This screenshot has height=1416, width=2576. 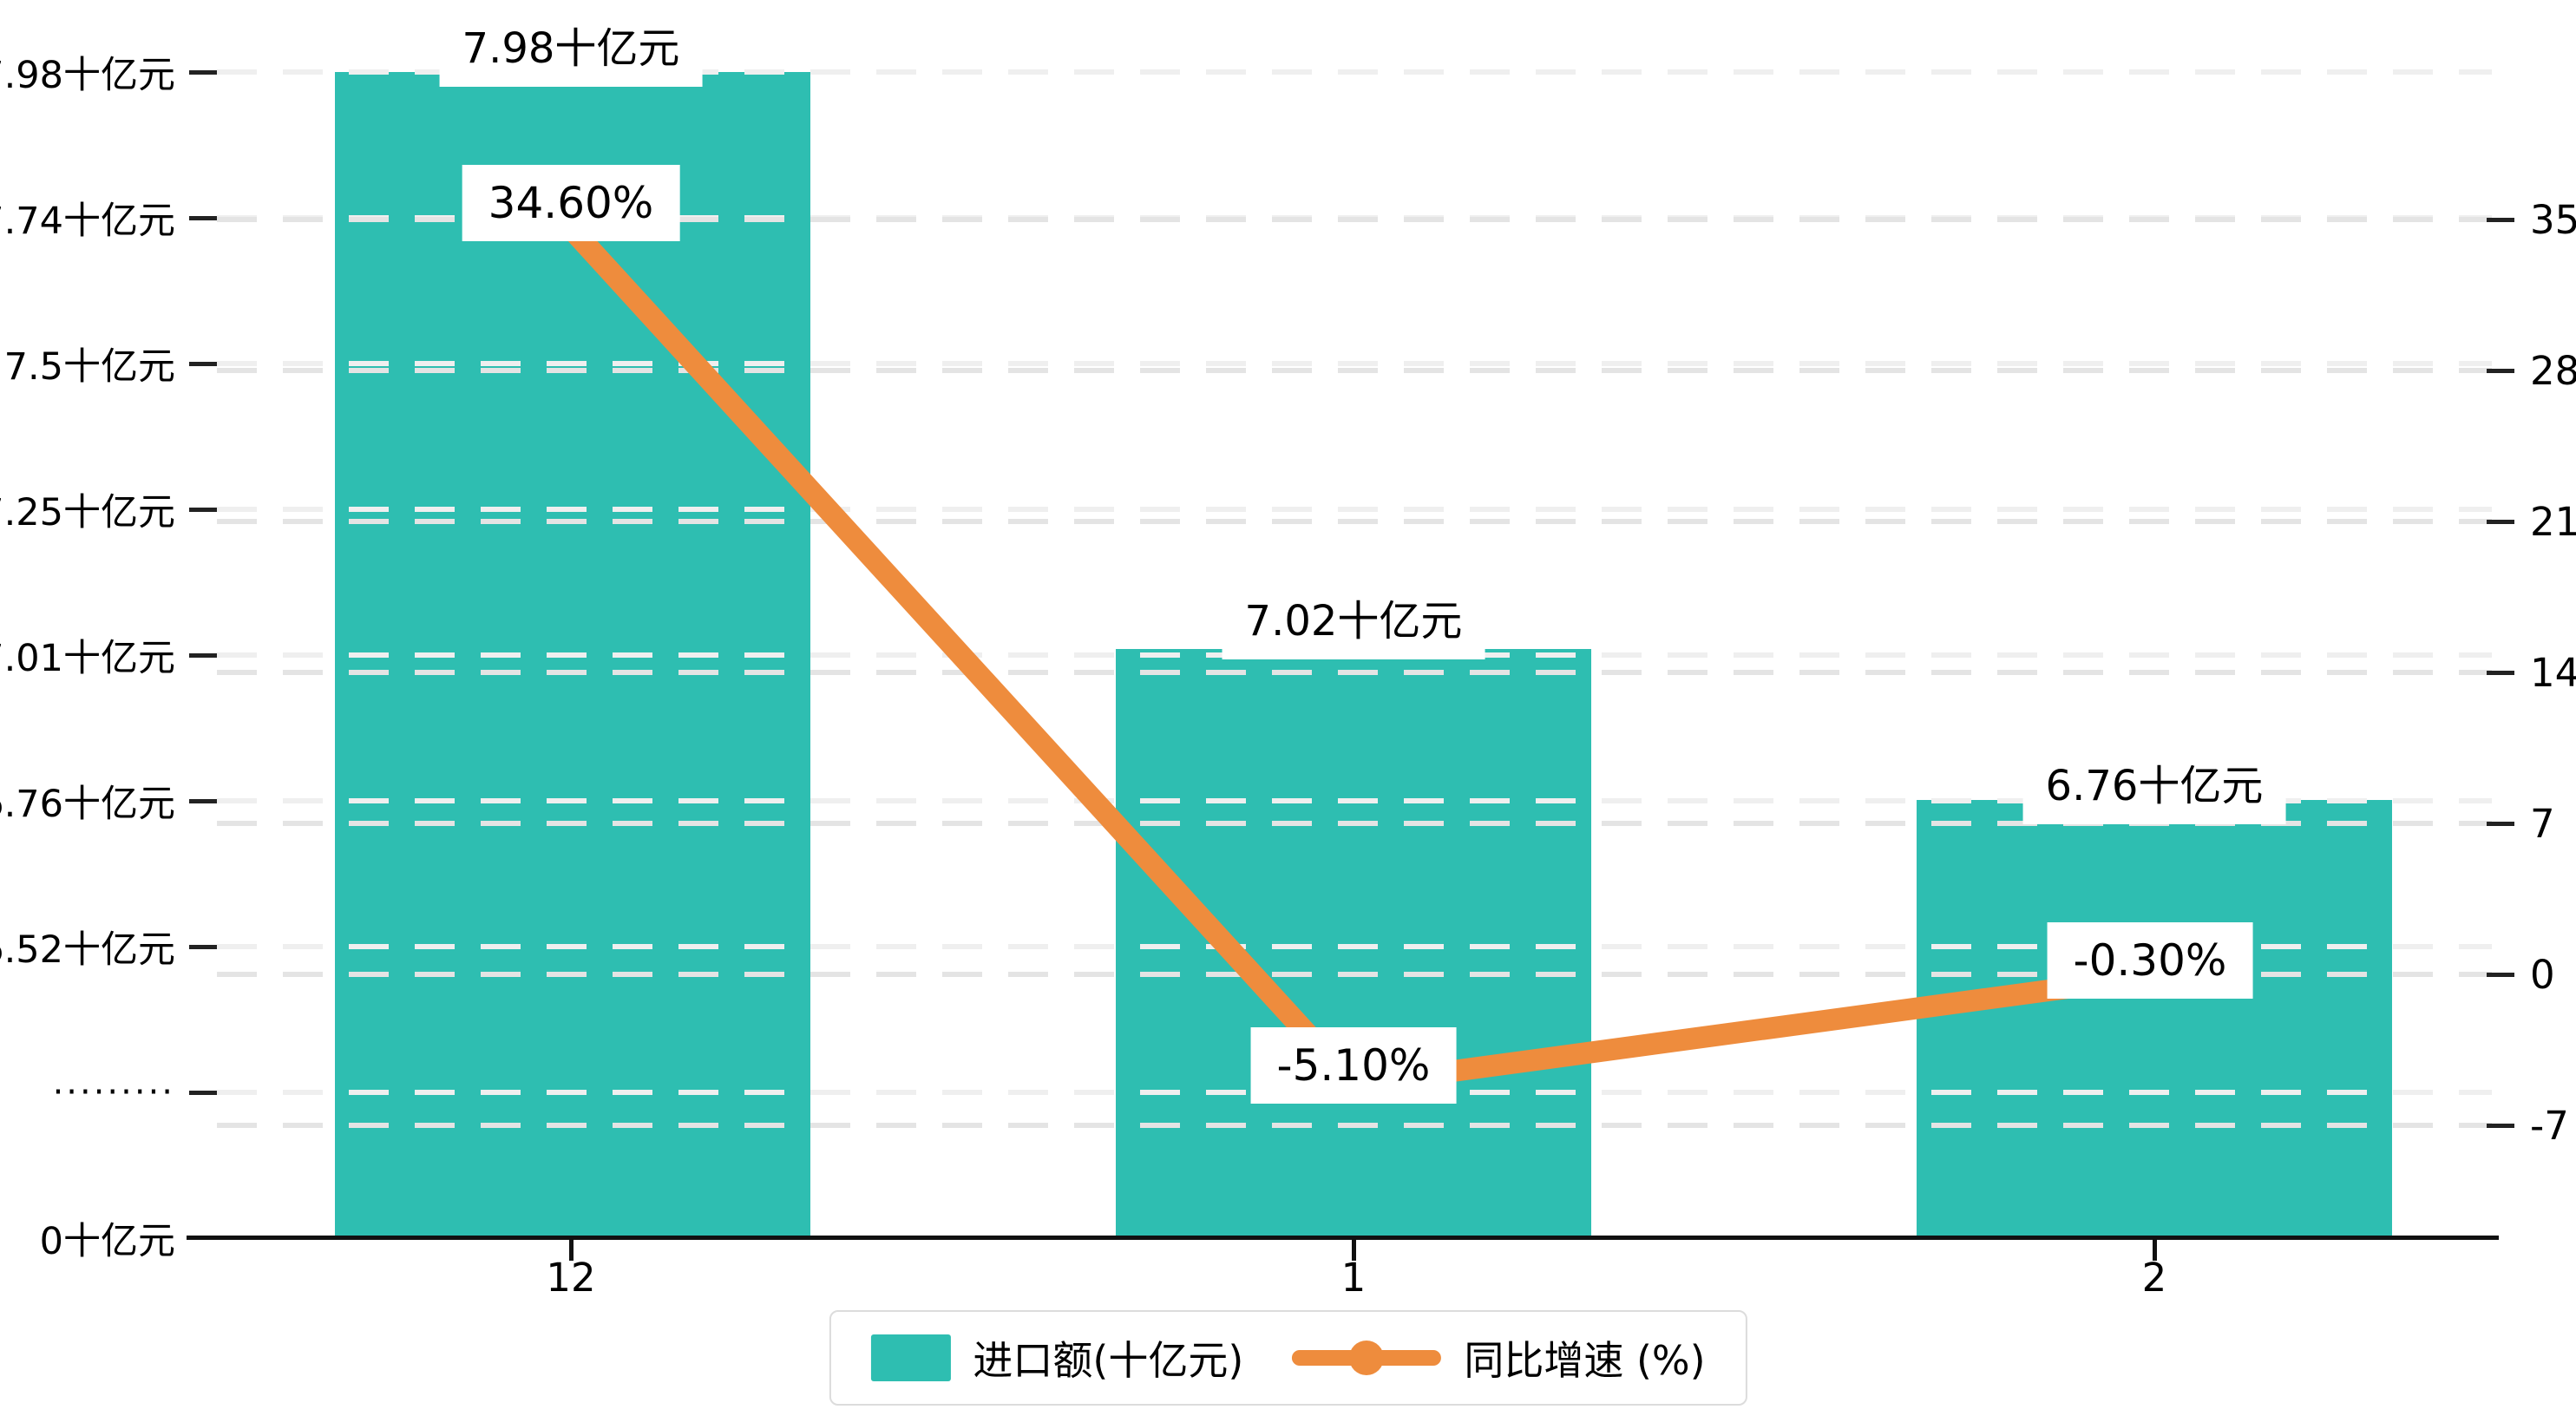 What do you see at coordinates (2553, 371) in the screenshot?
I see `right-tick-label: 28` at bounding box center [2553, 371].